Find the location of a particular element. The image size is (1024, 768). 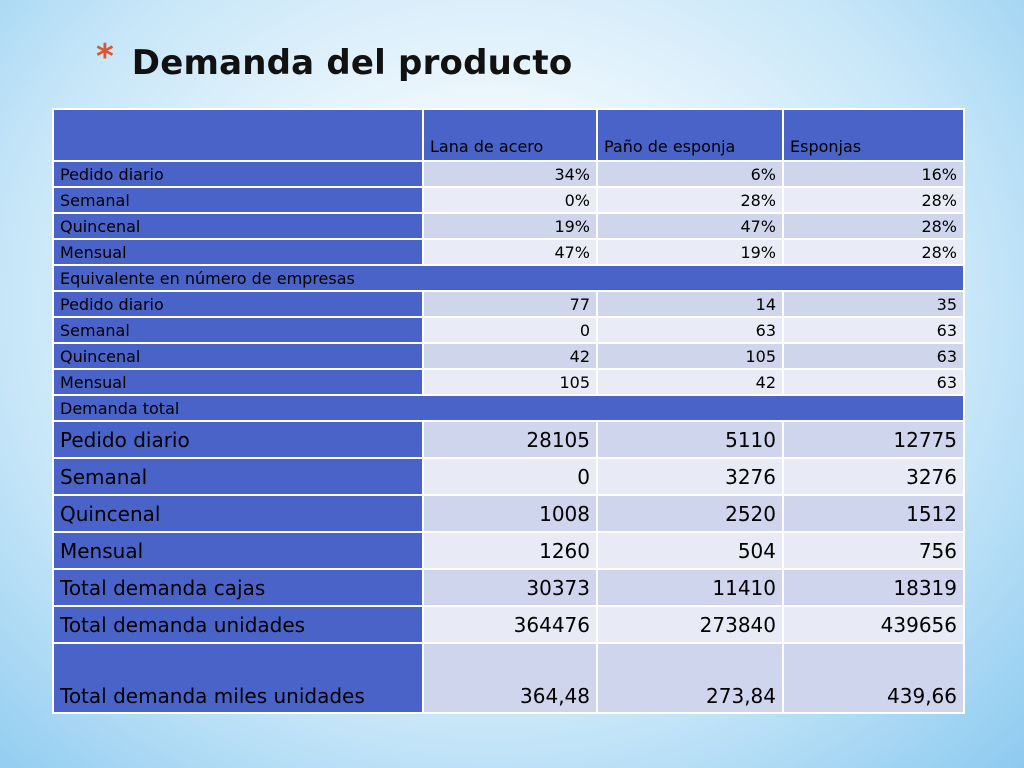

table-row: Semanal 0 63 63 is located at coordinates (508, 330).